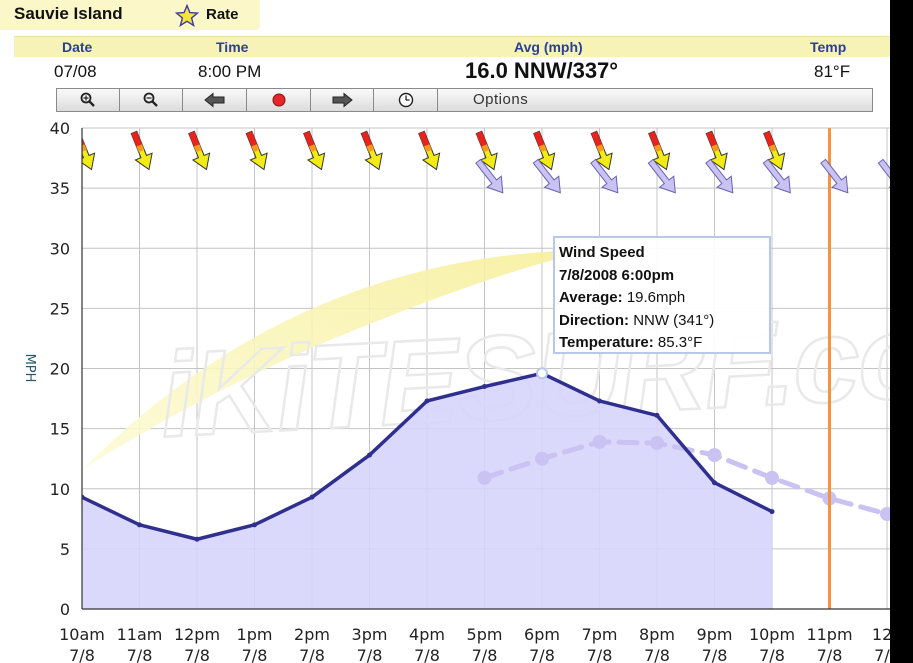 Image resolution: width=913 pixels, height=663 pixels. I want to click on previous-button, so click(215, 100).